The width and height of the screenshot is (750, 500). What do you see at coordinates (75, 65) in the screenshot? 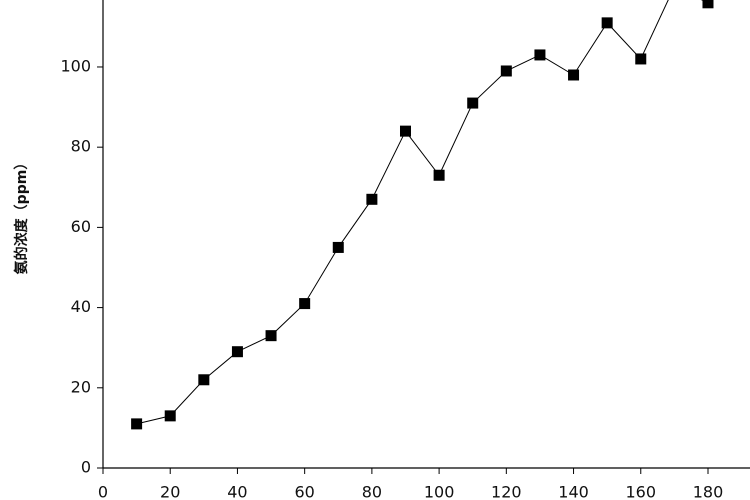
I see `y-tick-label: 100` at bounding box center [75, 65].